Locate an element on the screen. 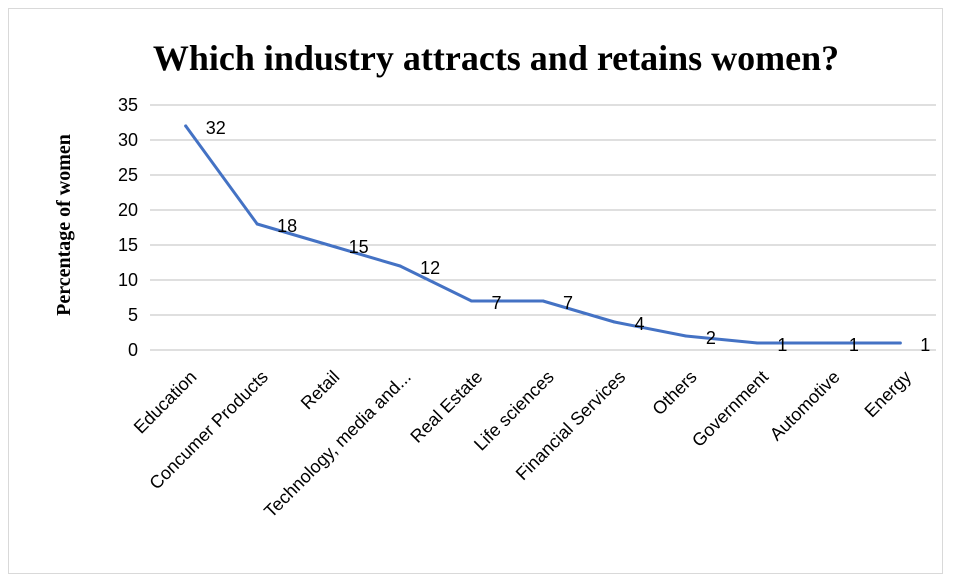  x-tick-label: Retail is located at coordinates (320, 390).